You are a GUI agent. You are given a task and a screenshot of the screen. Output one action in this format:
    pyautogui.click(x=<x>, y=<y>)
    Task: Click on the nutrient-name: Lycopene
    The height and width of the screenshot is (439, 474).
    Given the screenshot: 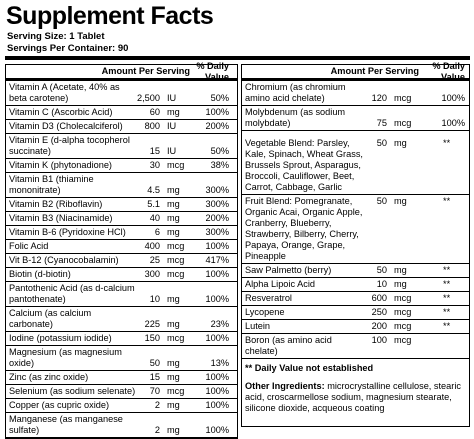 What is the action you would take?
    pyautogui.click(x=265, y=312)
    